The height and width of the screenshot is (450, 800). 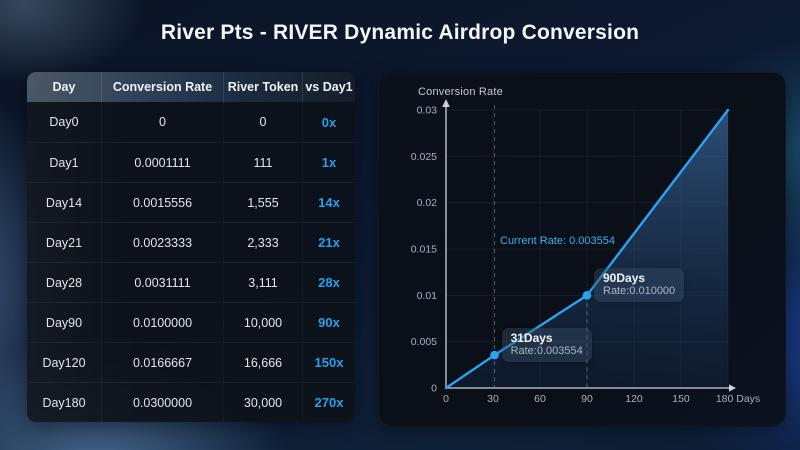 I want to click on tooltip-90days: 90Days Rate:0.010000, so click(x=639, y=285).